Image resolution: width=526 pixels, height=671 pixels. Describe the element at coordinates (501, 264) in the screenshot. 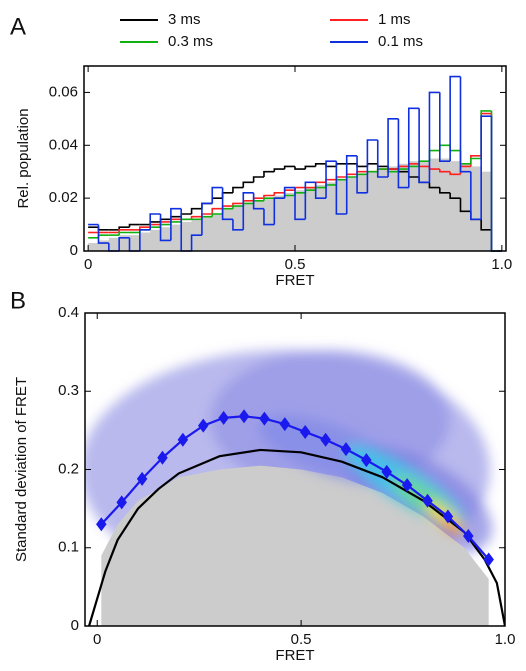

I see `x-tick-label: 1.0` at that location.